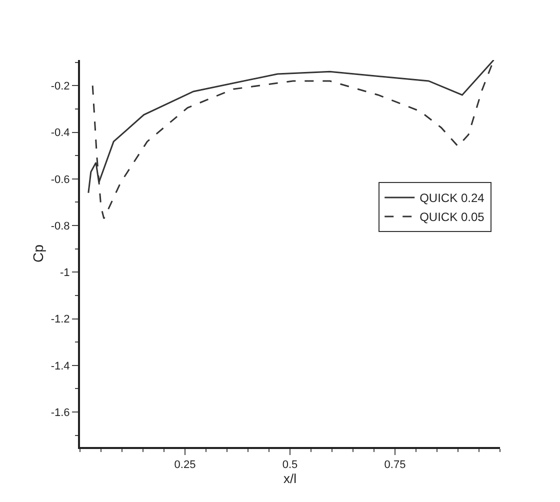 The image size is (560, 502). What do you see at coordinates (60, 366) in the screenshot?
I see `y-tick-label: -1.4` at bounding box center [60, 366].